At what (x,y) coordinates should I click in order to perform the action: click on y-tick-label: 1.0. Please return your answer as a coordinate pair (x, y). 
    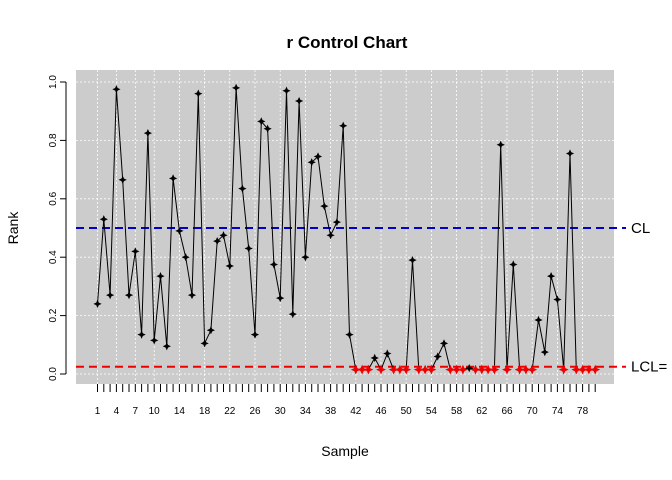
    Looking at the image, I should click on (53, 82).